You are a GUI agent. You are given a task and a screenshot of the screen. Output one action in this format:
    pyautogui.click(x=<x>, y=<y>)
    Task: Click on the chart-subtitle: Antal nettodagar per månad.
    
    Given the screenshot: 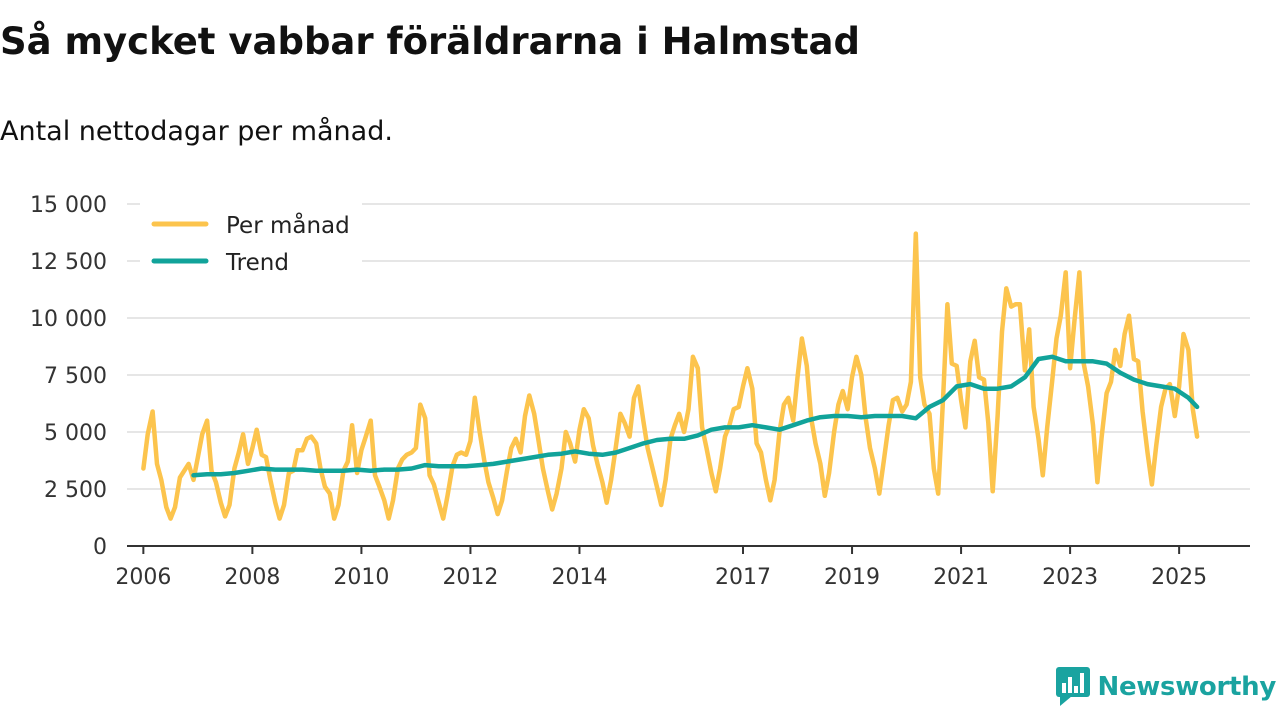 What is the action you would take?
    pyautogui.click(x=196, y=131)
    